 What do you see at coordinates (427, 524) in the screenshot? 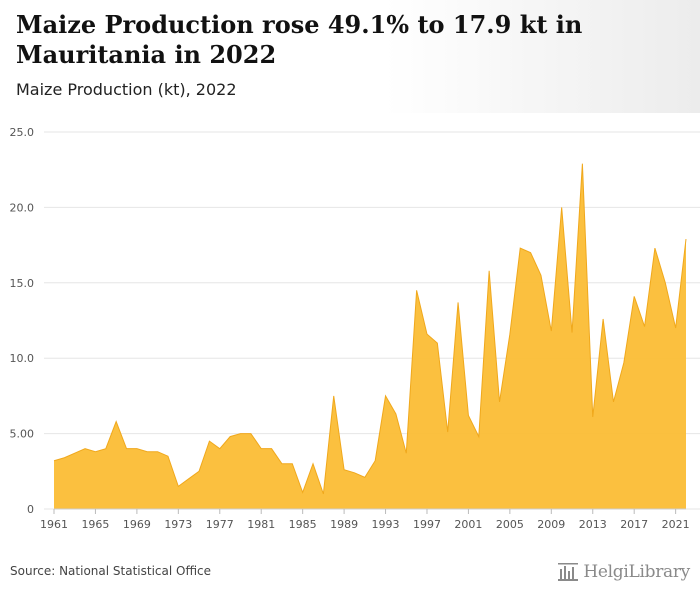
I see `x-tick-label: 1997` at bounding box center [427, 524].